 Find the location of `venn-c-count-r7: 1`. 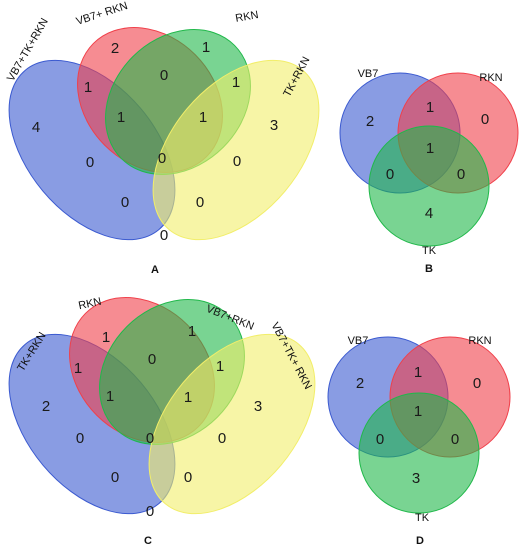

venn-c-count-r7: 1 is located at coordinates (220, 366).